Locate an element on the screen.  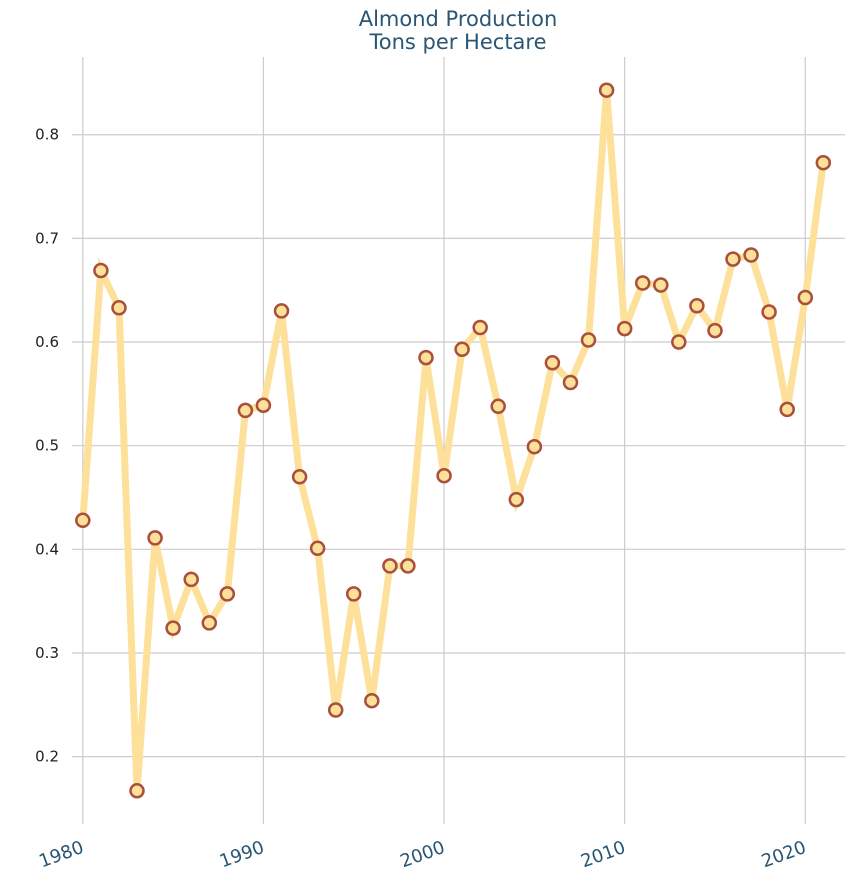
y-tick-label: 0.6 is located at coordinates (47, 342).